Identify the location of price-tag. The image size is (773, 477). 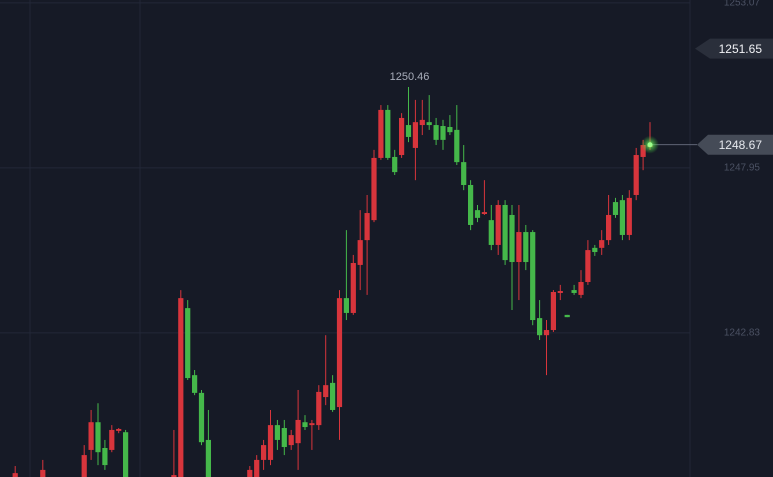
(734, 48).